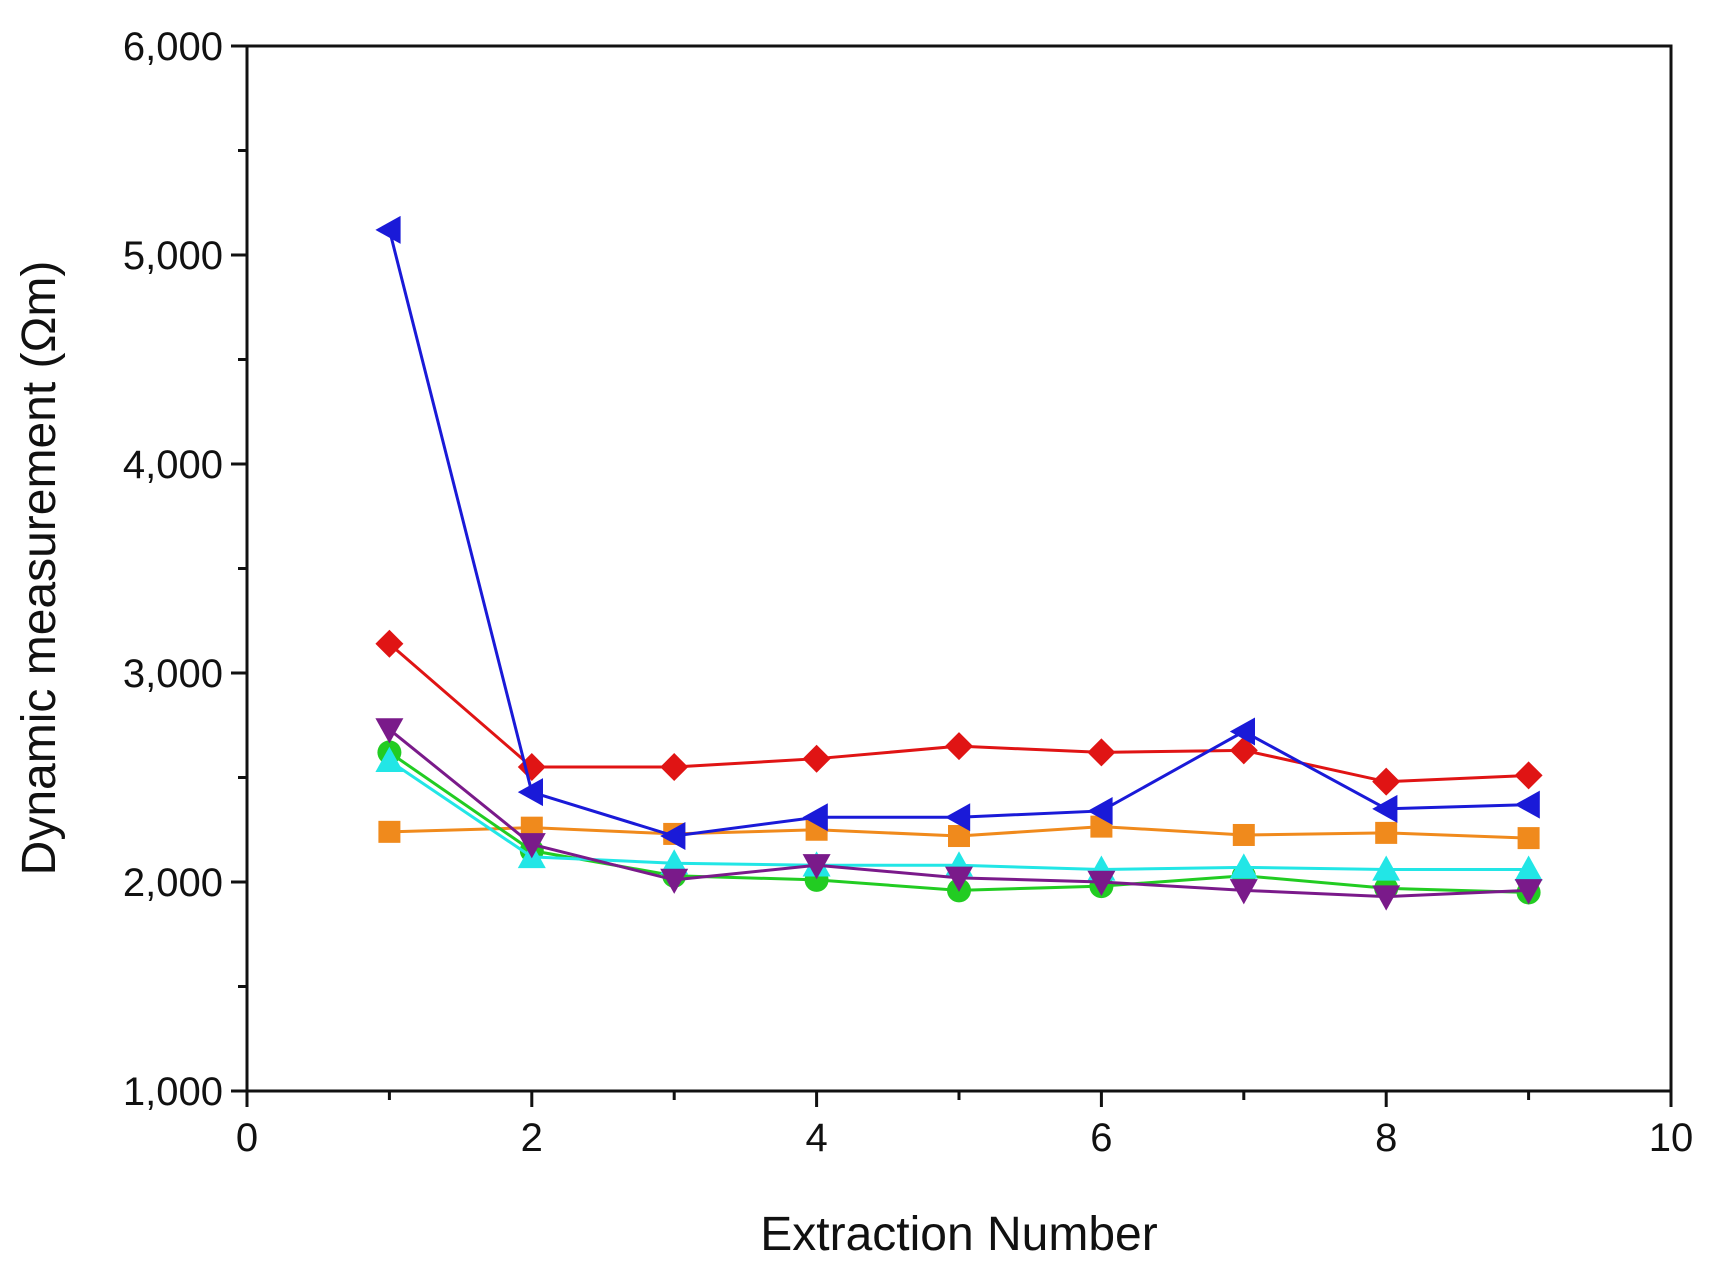  What do you see at coordinates (39, 568) in the screenshot?
I see `y-axis-title: Dynamic measurement (Ωm)` at bounding box center [39, 568].